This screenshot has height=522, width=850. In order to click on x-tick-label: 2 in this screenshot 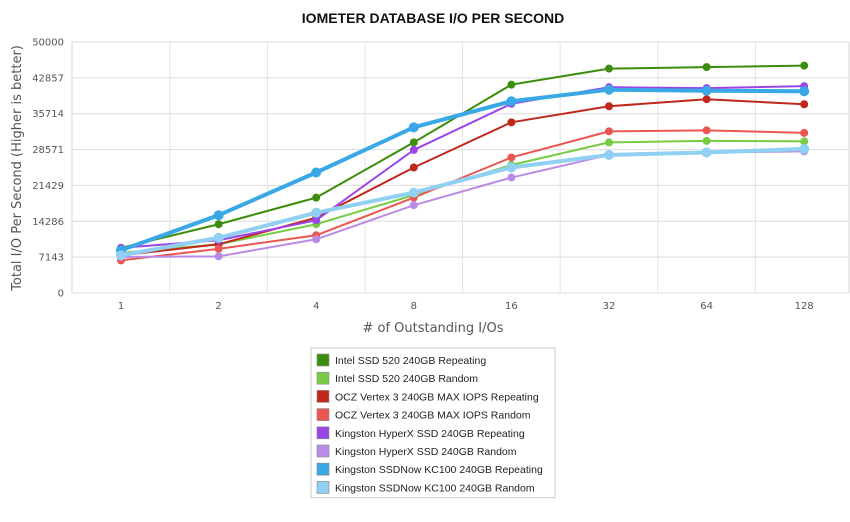, I will do `click(218, 306)`.